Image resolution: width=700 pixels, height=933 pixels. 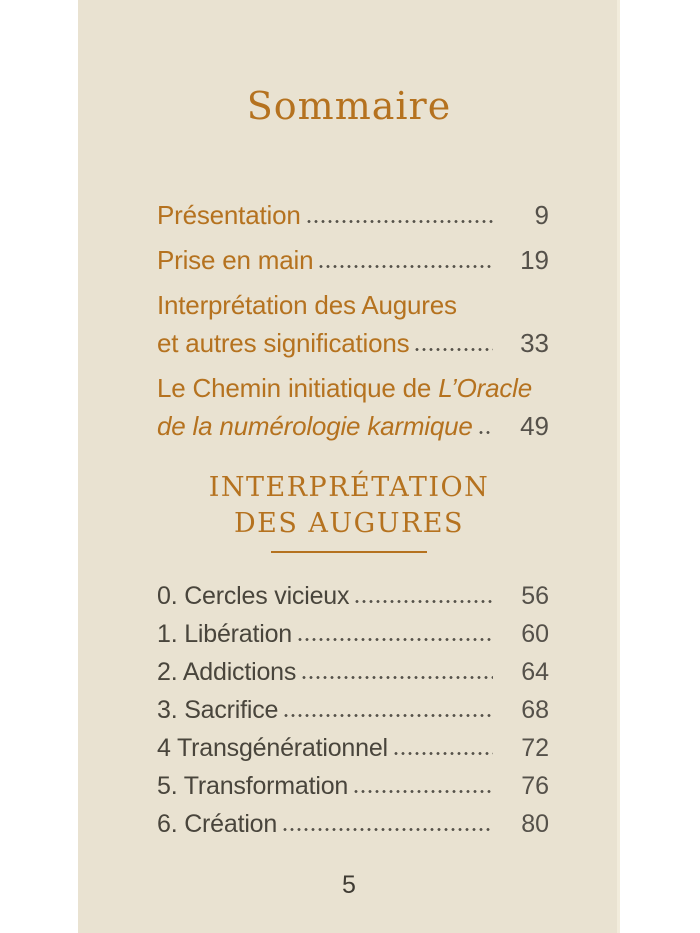 I want to click on list-item: 3. Sacrifice 68, so click(x=353, y=710).